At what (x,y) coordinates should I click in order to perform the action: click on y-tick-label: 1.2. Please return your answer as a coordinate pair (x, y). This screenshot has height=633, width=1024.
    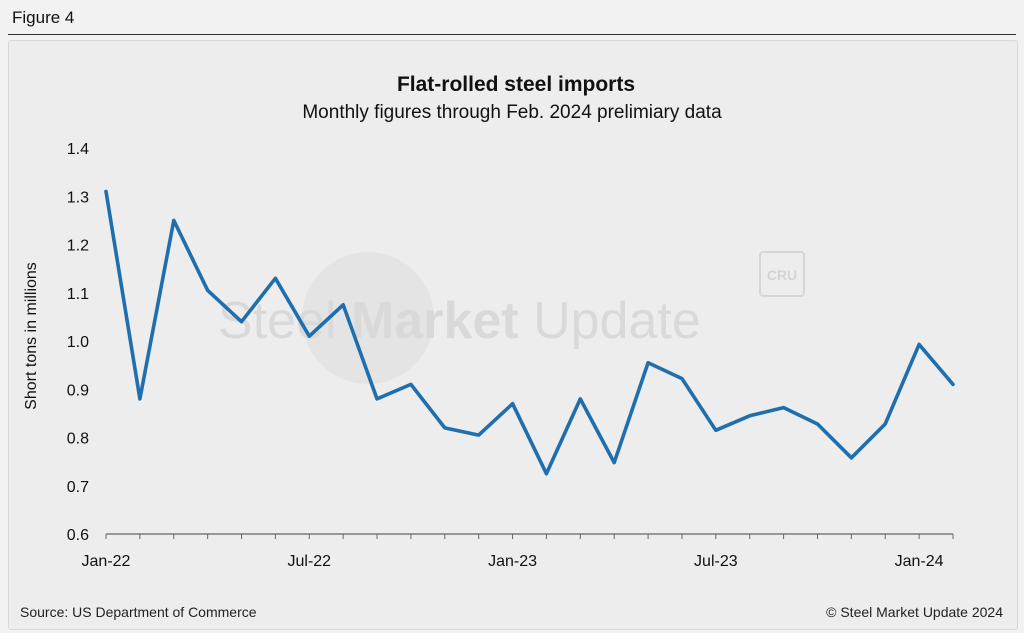
    Looking at the image, I should click on (78, 246).